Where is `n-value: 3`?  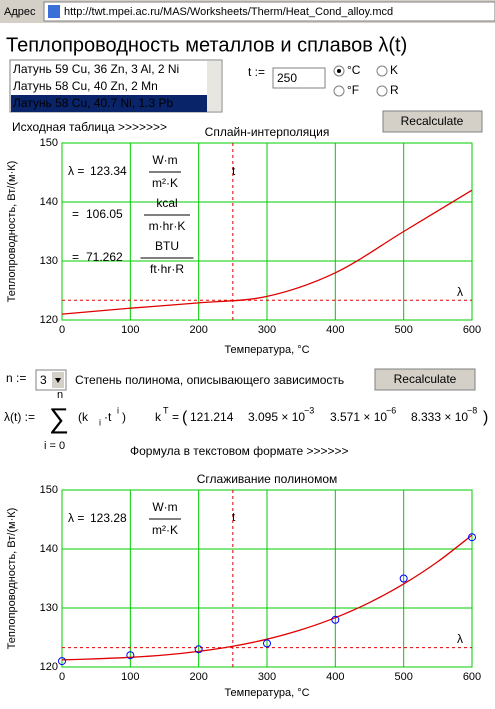
n-value: 3 is located at coordinates (43, 380).